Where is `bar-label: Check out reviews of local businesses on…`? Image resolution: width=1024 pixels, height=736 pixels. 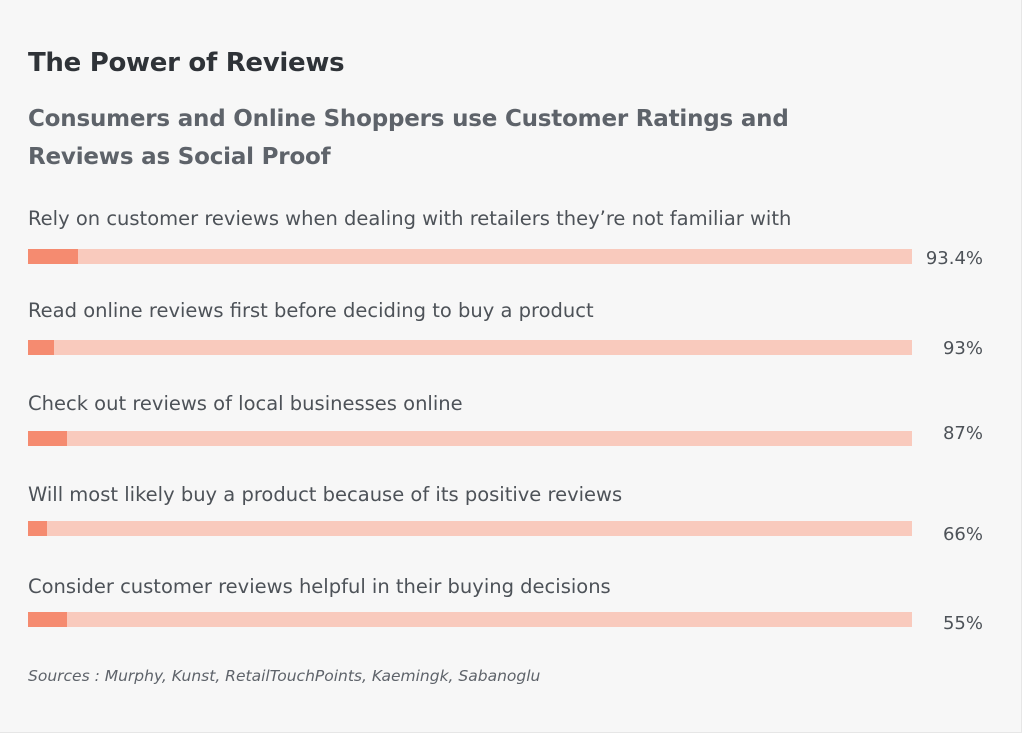
bar-label: Check out reviews of local businesses on… is located at coordinates (245, 403).